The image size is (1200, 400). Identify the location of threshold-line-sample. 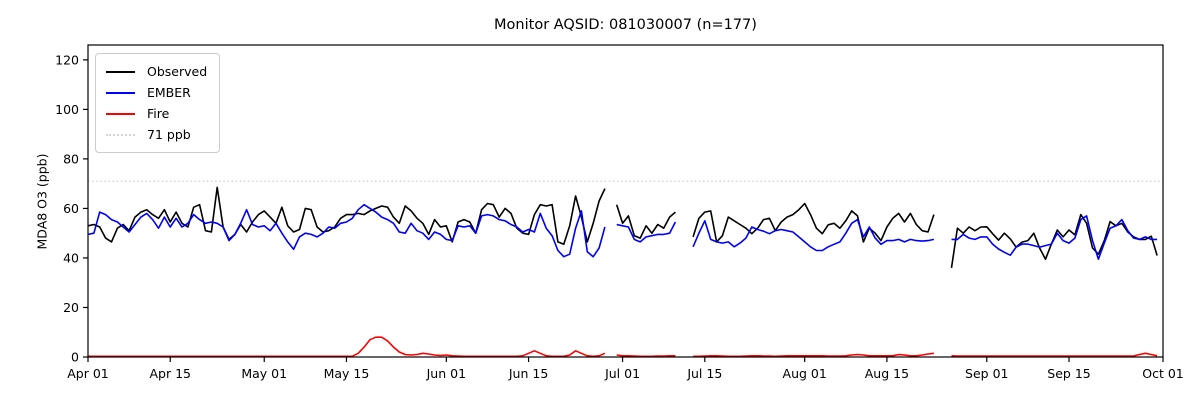
(120, 134).